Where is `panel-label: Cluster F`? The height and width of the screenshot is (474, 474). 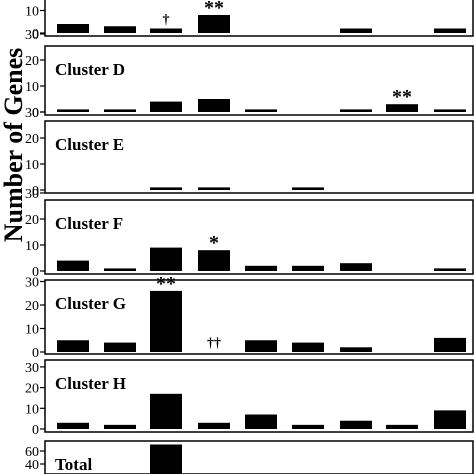
panel-label: Cluster F is located at coordinates (89, 223).